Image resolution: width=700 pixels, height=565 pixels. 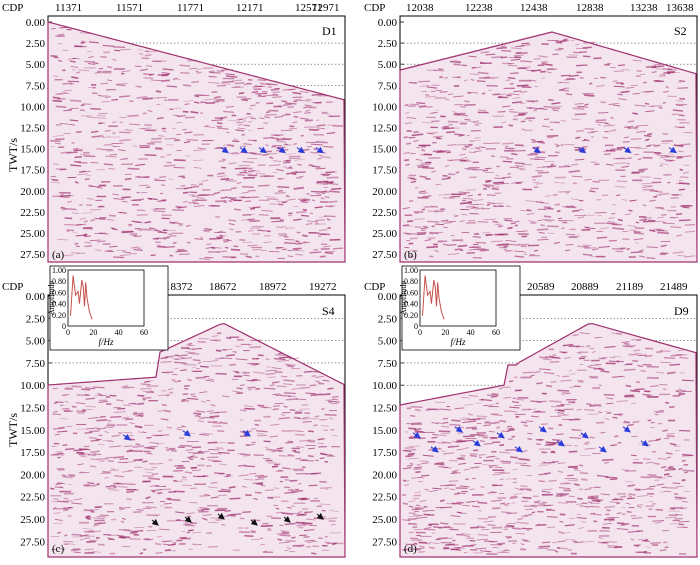 I want to click on inset-y-tick: 0.60, so click(x=59, y=292).